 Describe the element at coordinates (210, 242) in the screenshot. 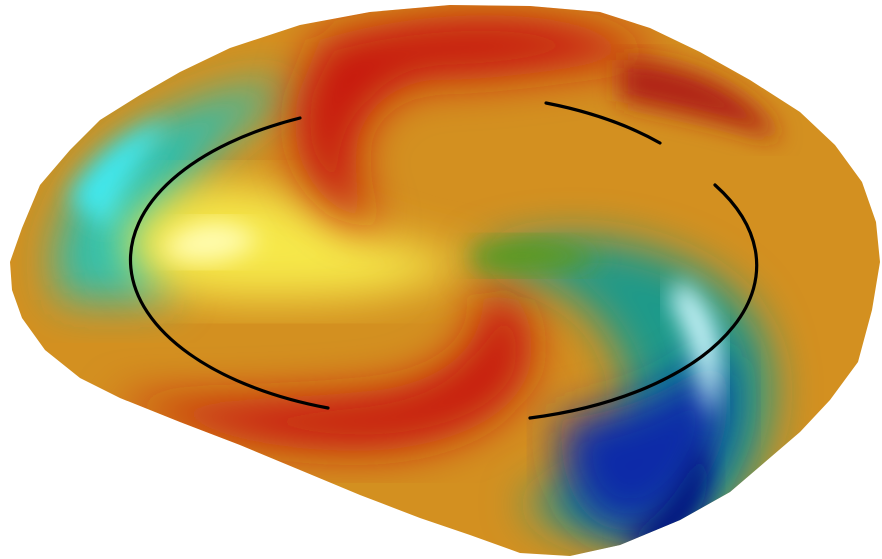

I see `yellow-highlight` at that location.